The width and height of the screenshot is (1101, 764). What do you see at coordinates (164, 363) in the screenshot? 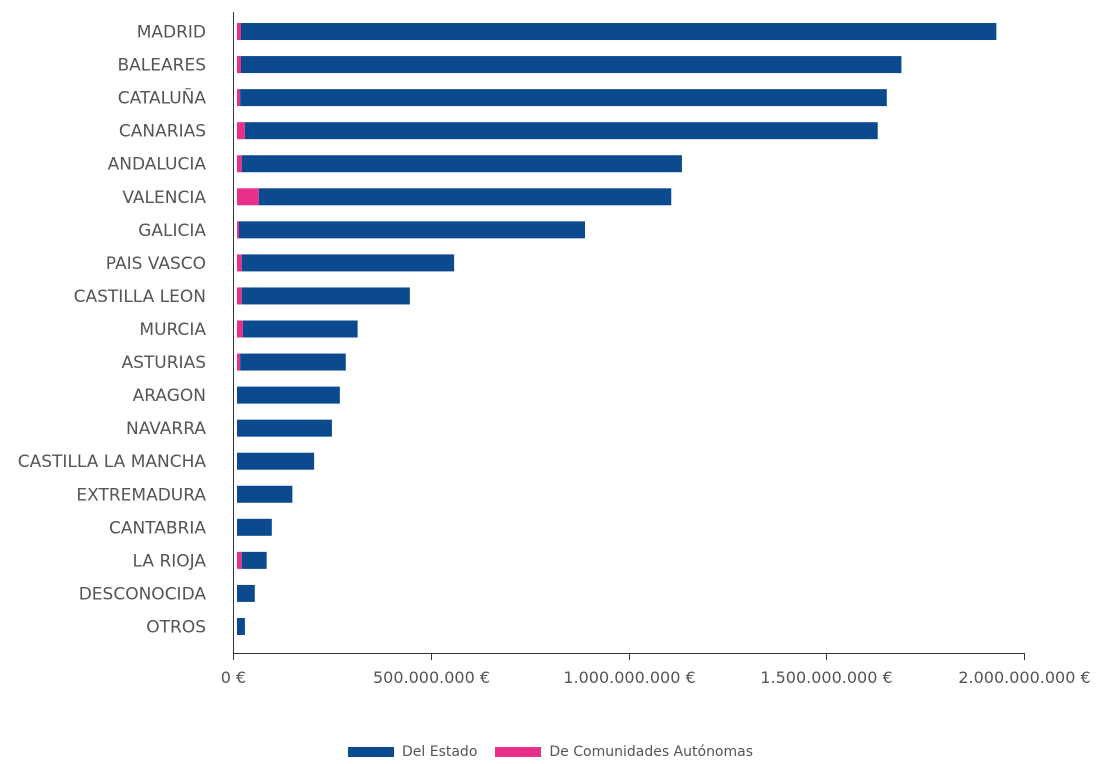
I see `category-label-asturias: ASTURIAS` at bounding box center [164, 363].